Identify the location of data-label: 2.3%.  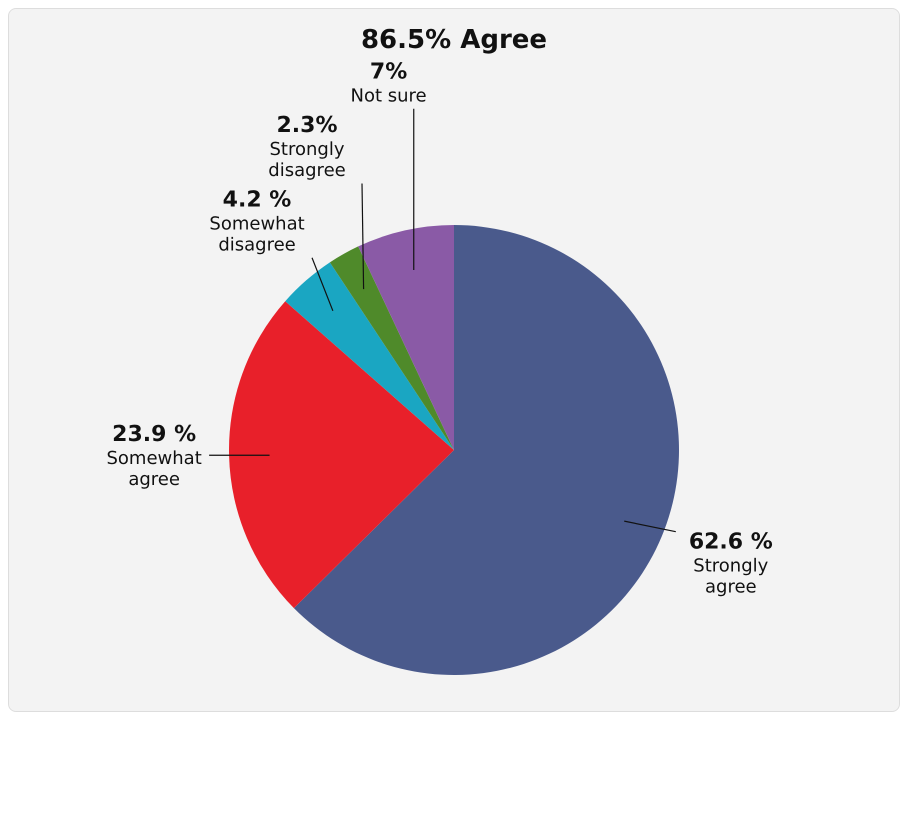
(307, 125).